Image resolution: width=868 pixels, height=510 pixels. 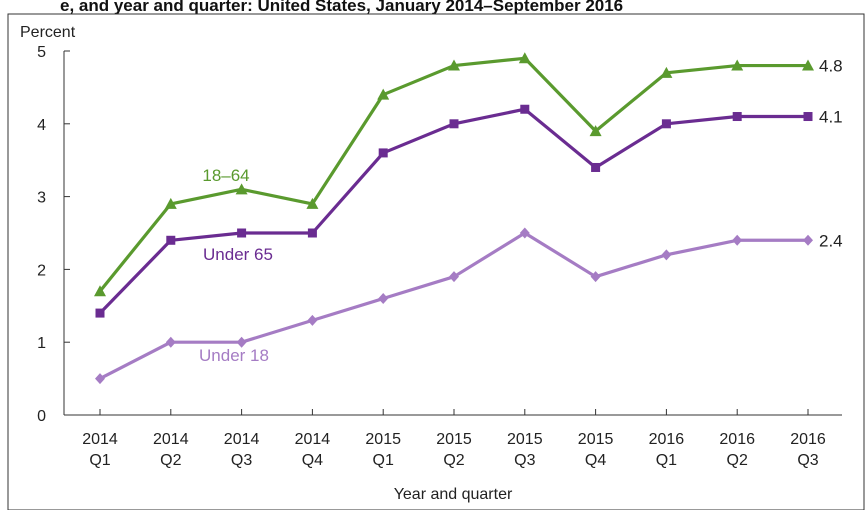 What do you see at coordinates (41, 343) in the screenshot?
I see `y-tick-label: 1` at bounding box center [41, 343].